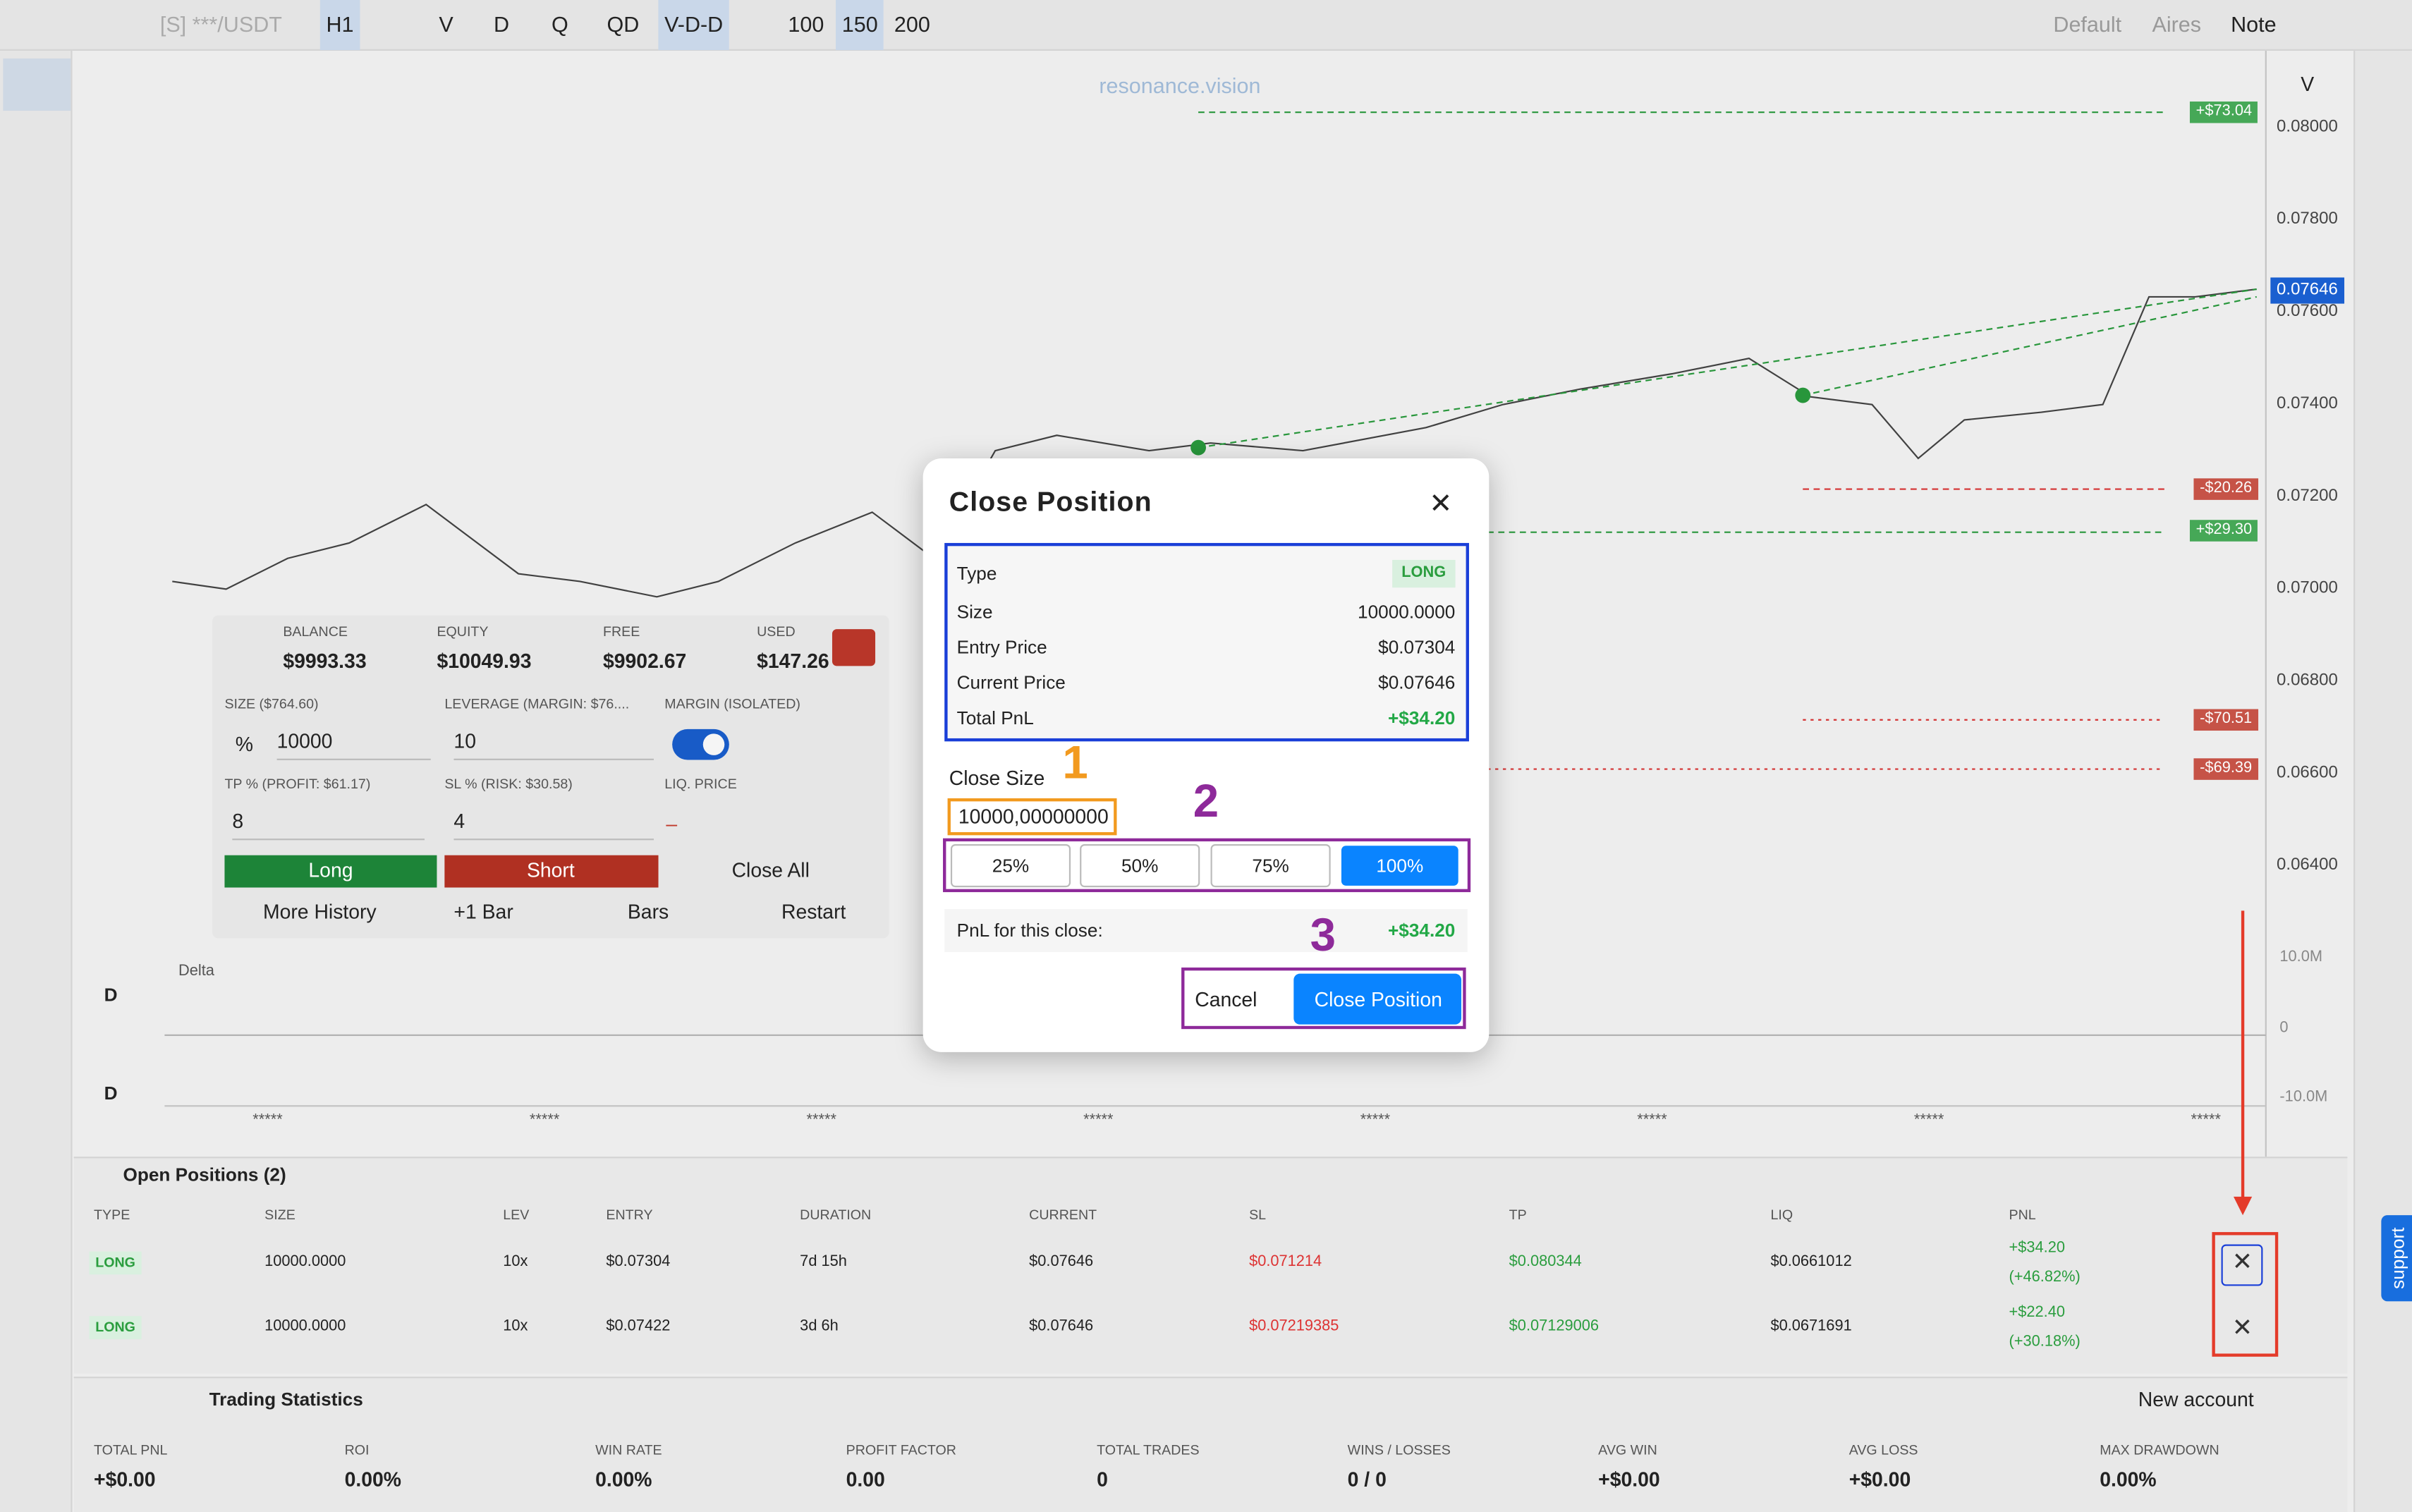  Describe the element at coordinates (713, 744) in the screenshot. I see `toggle-knob` at that location.